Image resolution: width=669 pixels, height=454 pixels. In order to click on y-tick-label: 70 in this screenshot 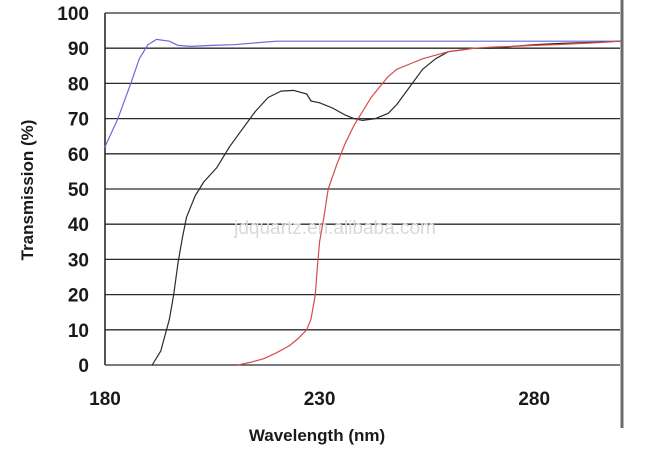, I will do `click(78, 120)`.